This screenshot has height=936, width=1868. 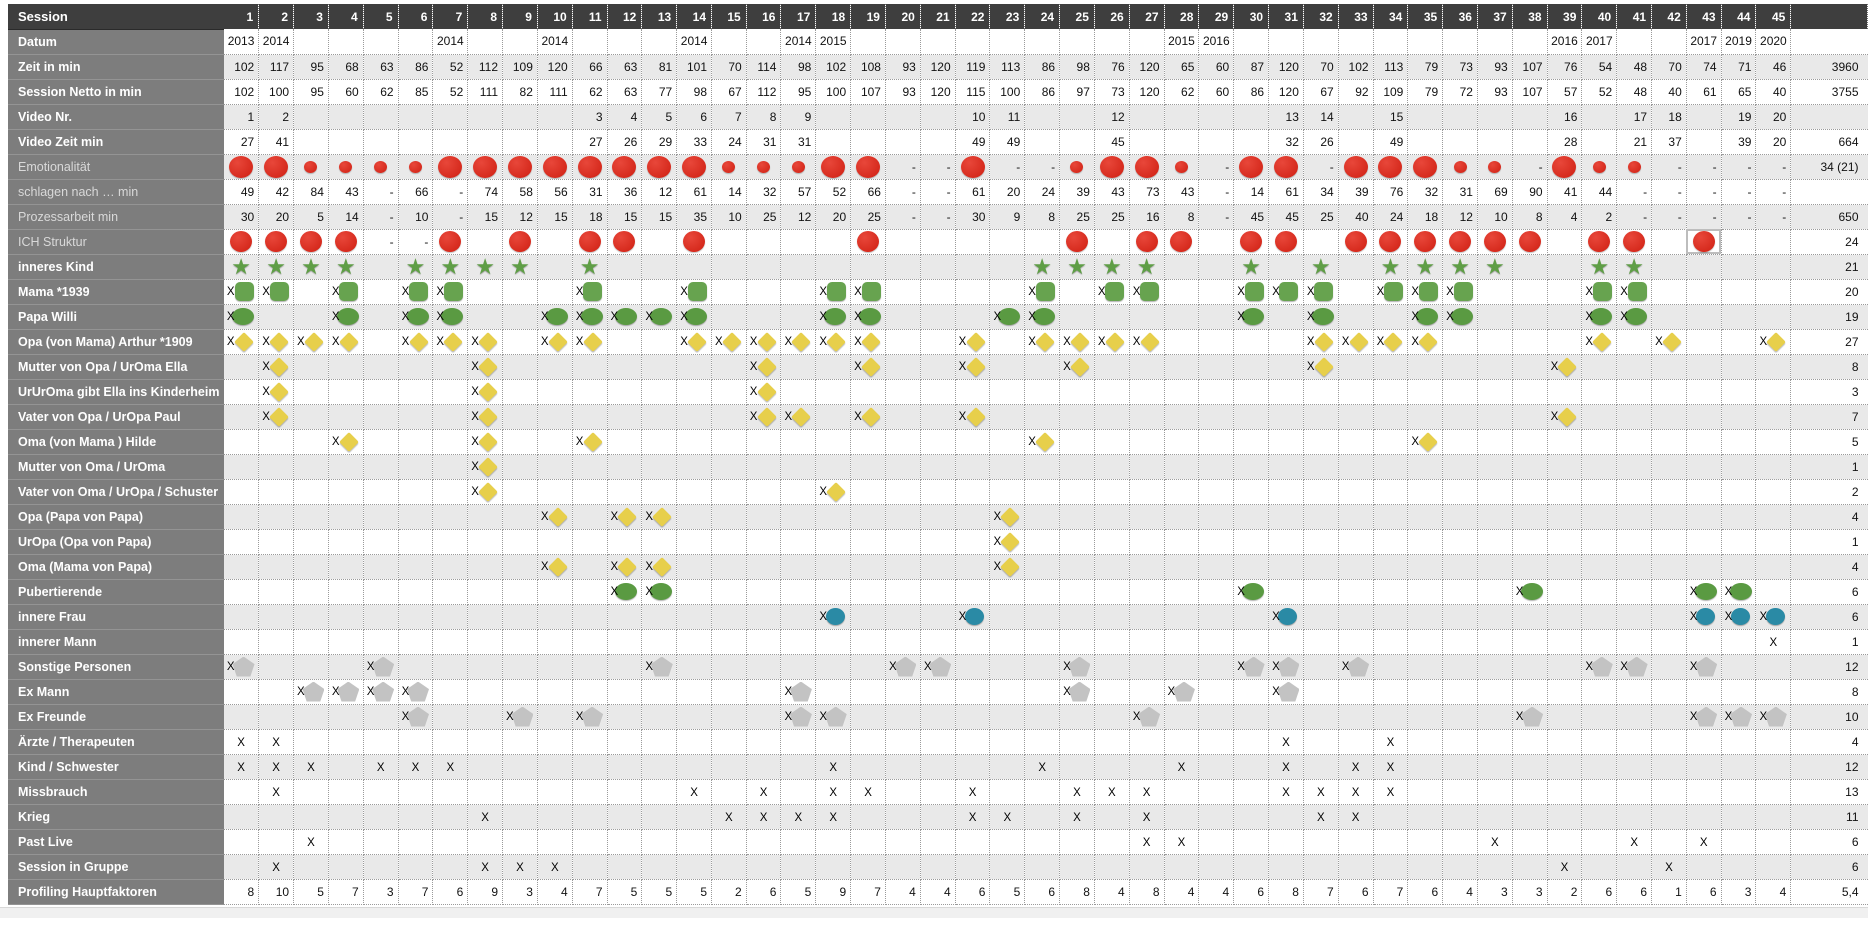 What do you see at coordinates (729, 117) in the screenshot?
I see `cell-video-nr-15: 7` at bounding box center [729, 117].